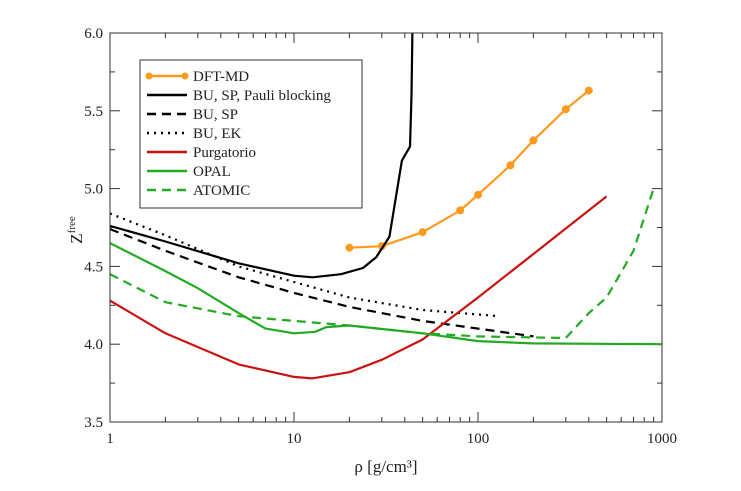  I want to click on legend-label-atomic: ATOMIC, so click(221, 191).